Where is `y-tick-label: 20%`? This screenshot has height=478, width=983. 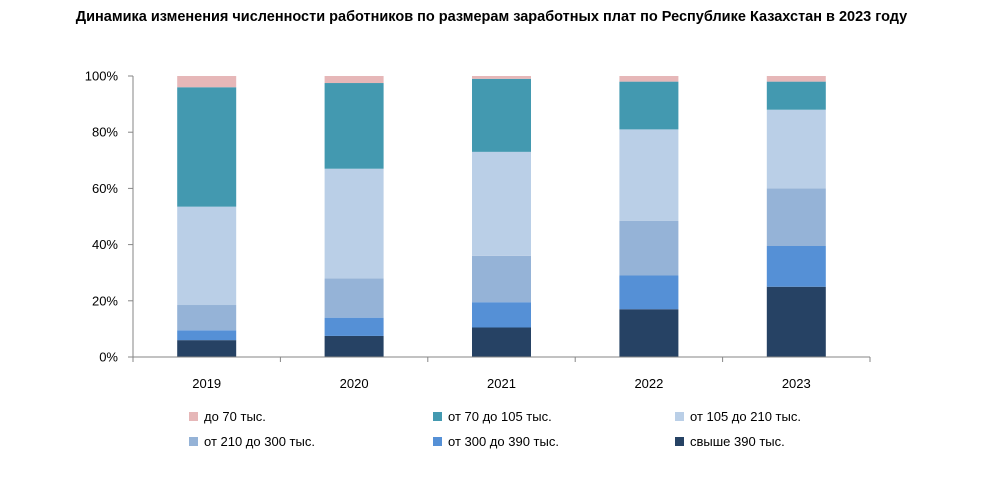
y-tick-label: 20% is located at coordinates (105, 300).